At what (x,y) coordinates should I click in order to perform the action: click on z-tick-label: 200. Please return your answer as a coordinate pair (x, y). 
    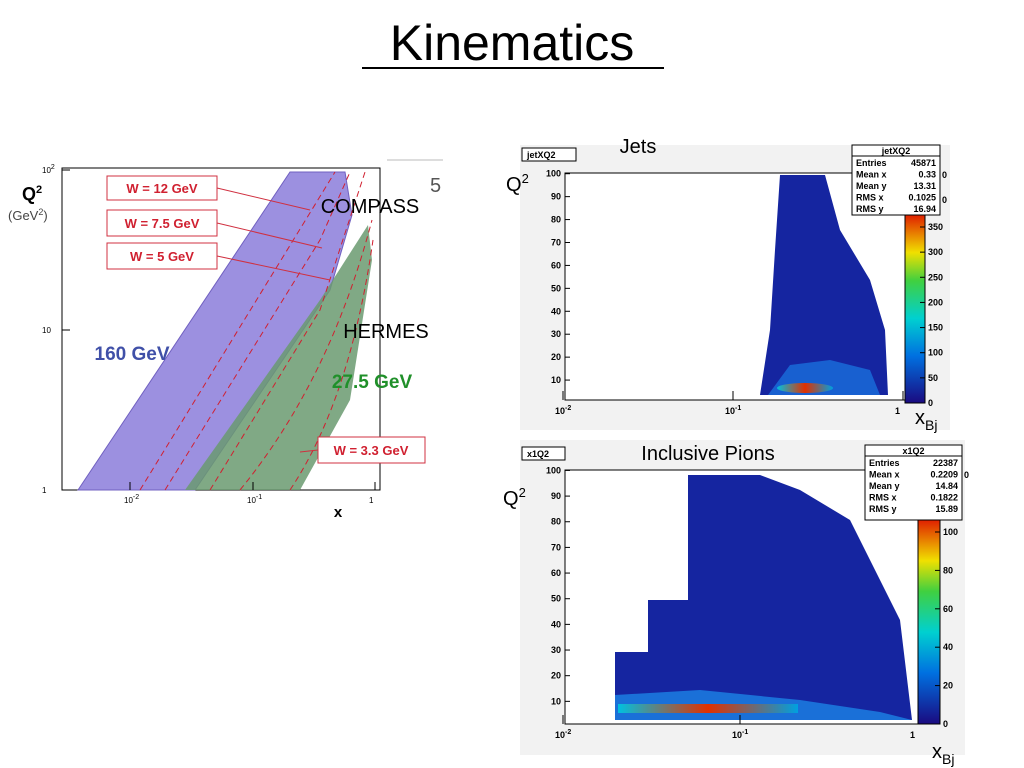
    Looking at the image, I should click on (935, 302).